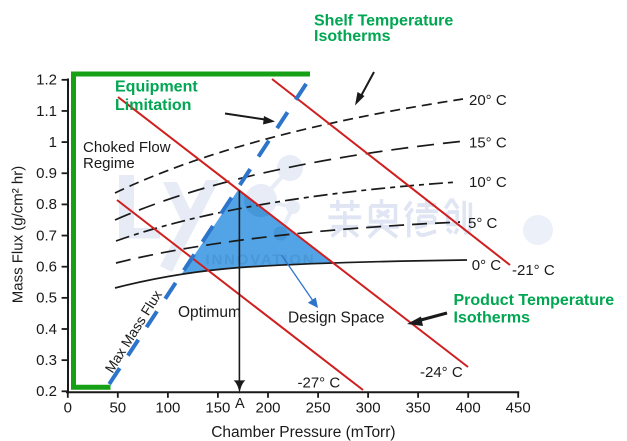 Image resolution: width=627 pixels, height=441 pixels. I want to click on svg-text: -21° C, so click(533, 270).